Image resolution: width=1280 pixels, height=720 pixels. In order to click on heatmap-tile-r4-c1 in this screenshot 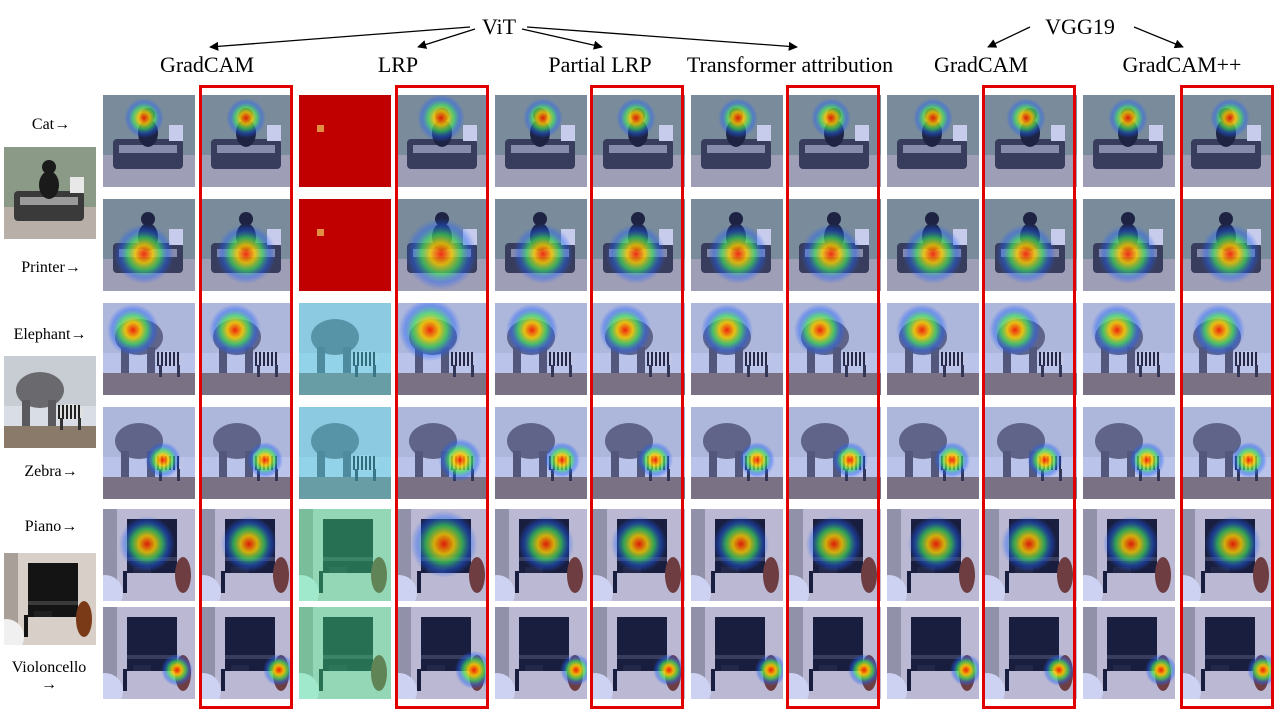, I will do `click(247, 555)`.